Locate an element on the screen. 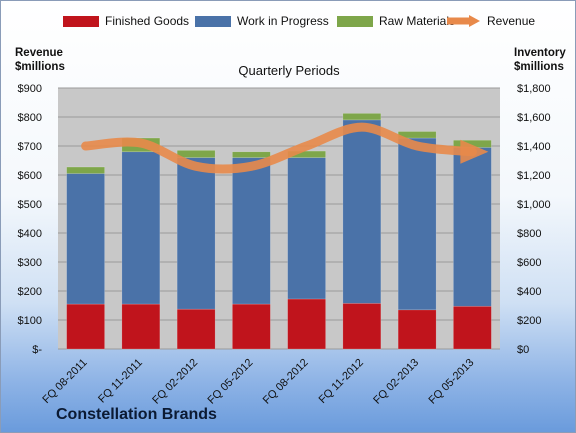 This screenshot has height=433, width=576. legend-item-work-in-progress: Work in Progress is located at coordinates (262, 21).